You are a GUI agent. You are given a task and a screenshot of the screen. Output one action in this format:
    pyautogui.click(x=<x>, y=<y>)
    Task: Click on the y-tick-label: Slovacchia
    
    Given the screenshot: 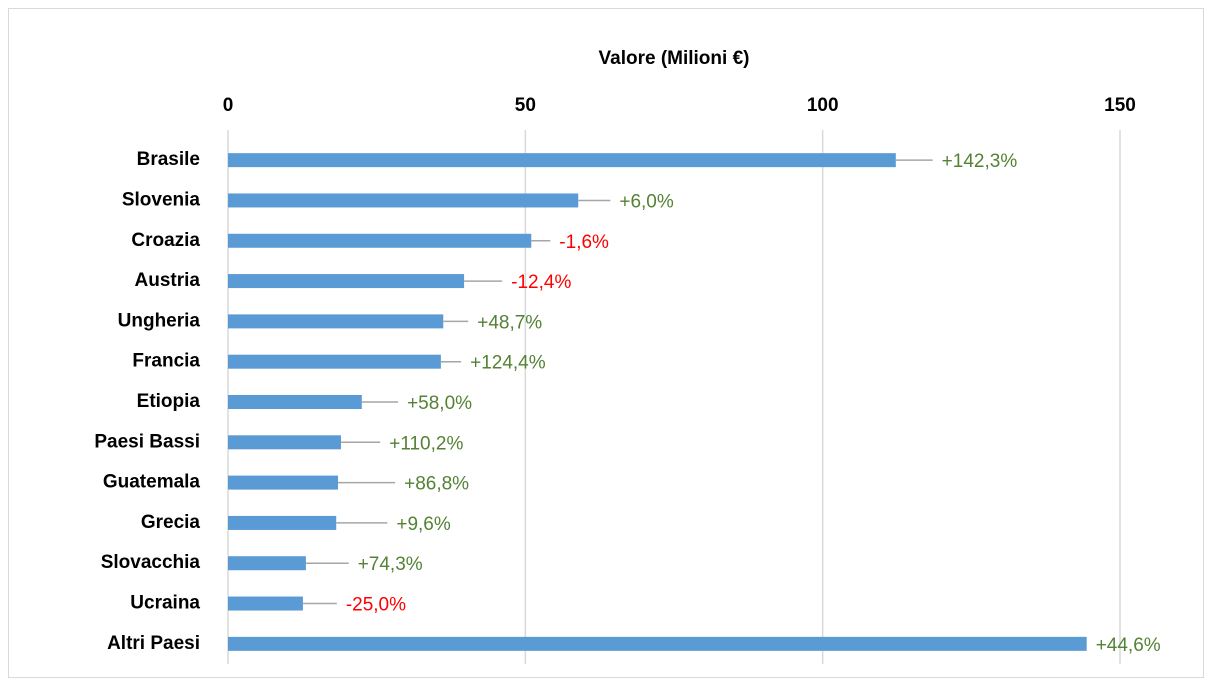 What is the action you would take?
    pyautogui.click(x=151, y=562)
    